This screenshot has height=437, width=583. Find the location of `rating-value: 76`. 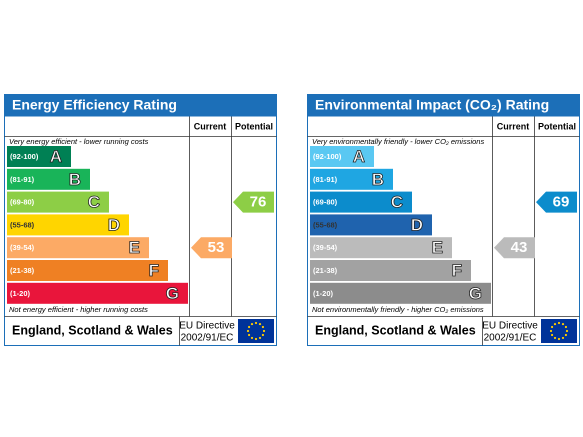

rating-value: 76 is located at coordinates (258, 202).